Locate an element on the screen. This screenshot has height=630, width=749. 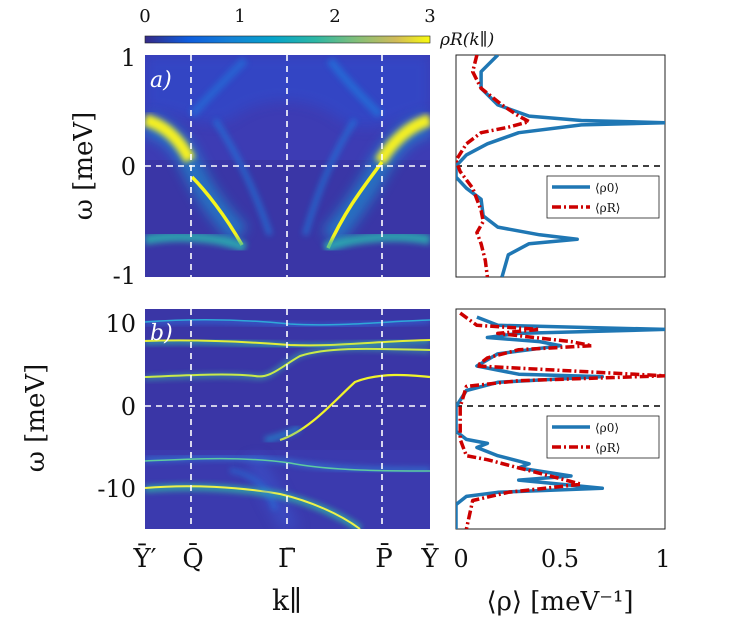
ytick-a-bottom: -1 is located at coordinates (124, 276).